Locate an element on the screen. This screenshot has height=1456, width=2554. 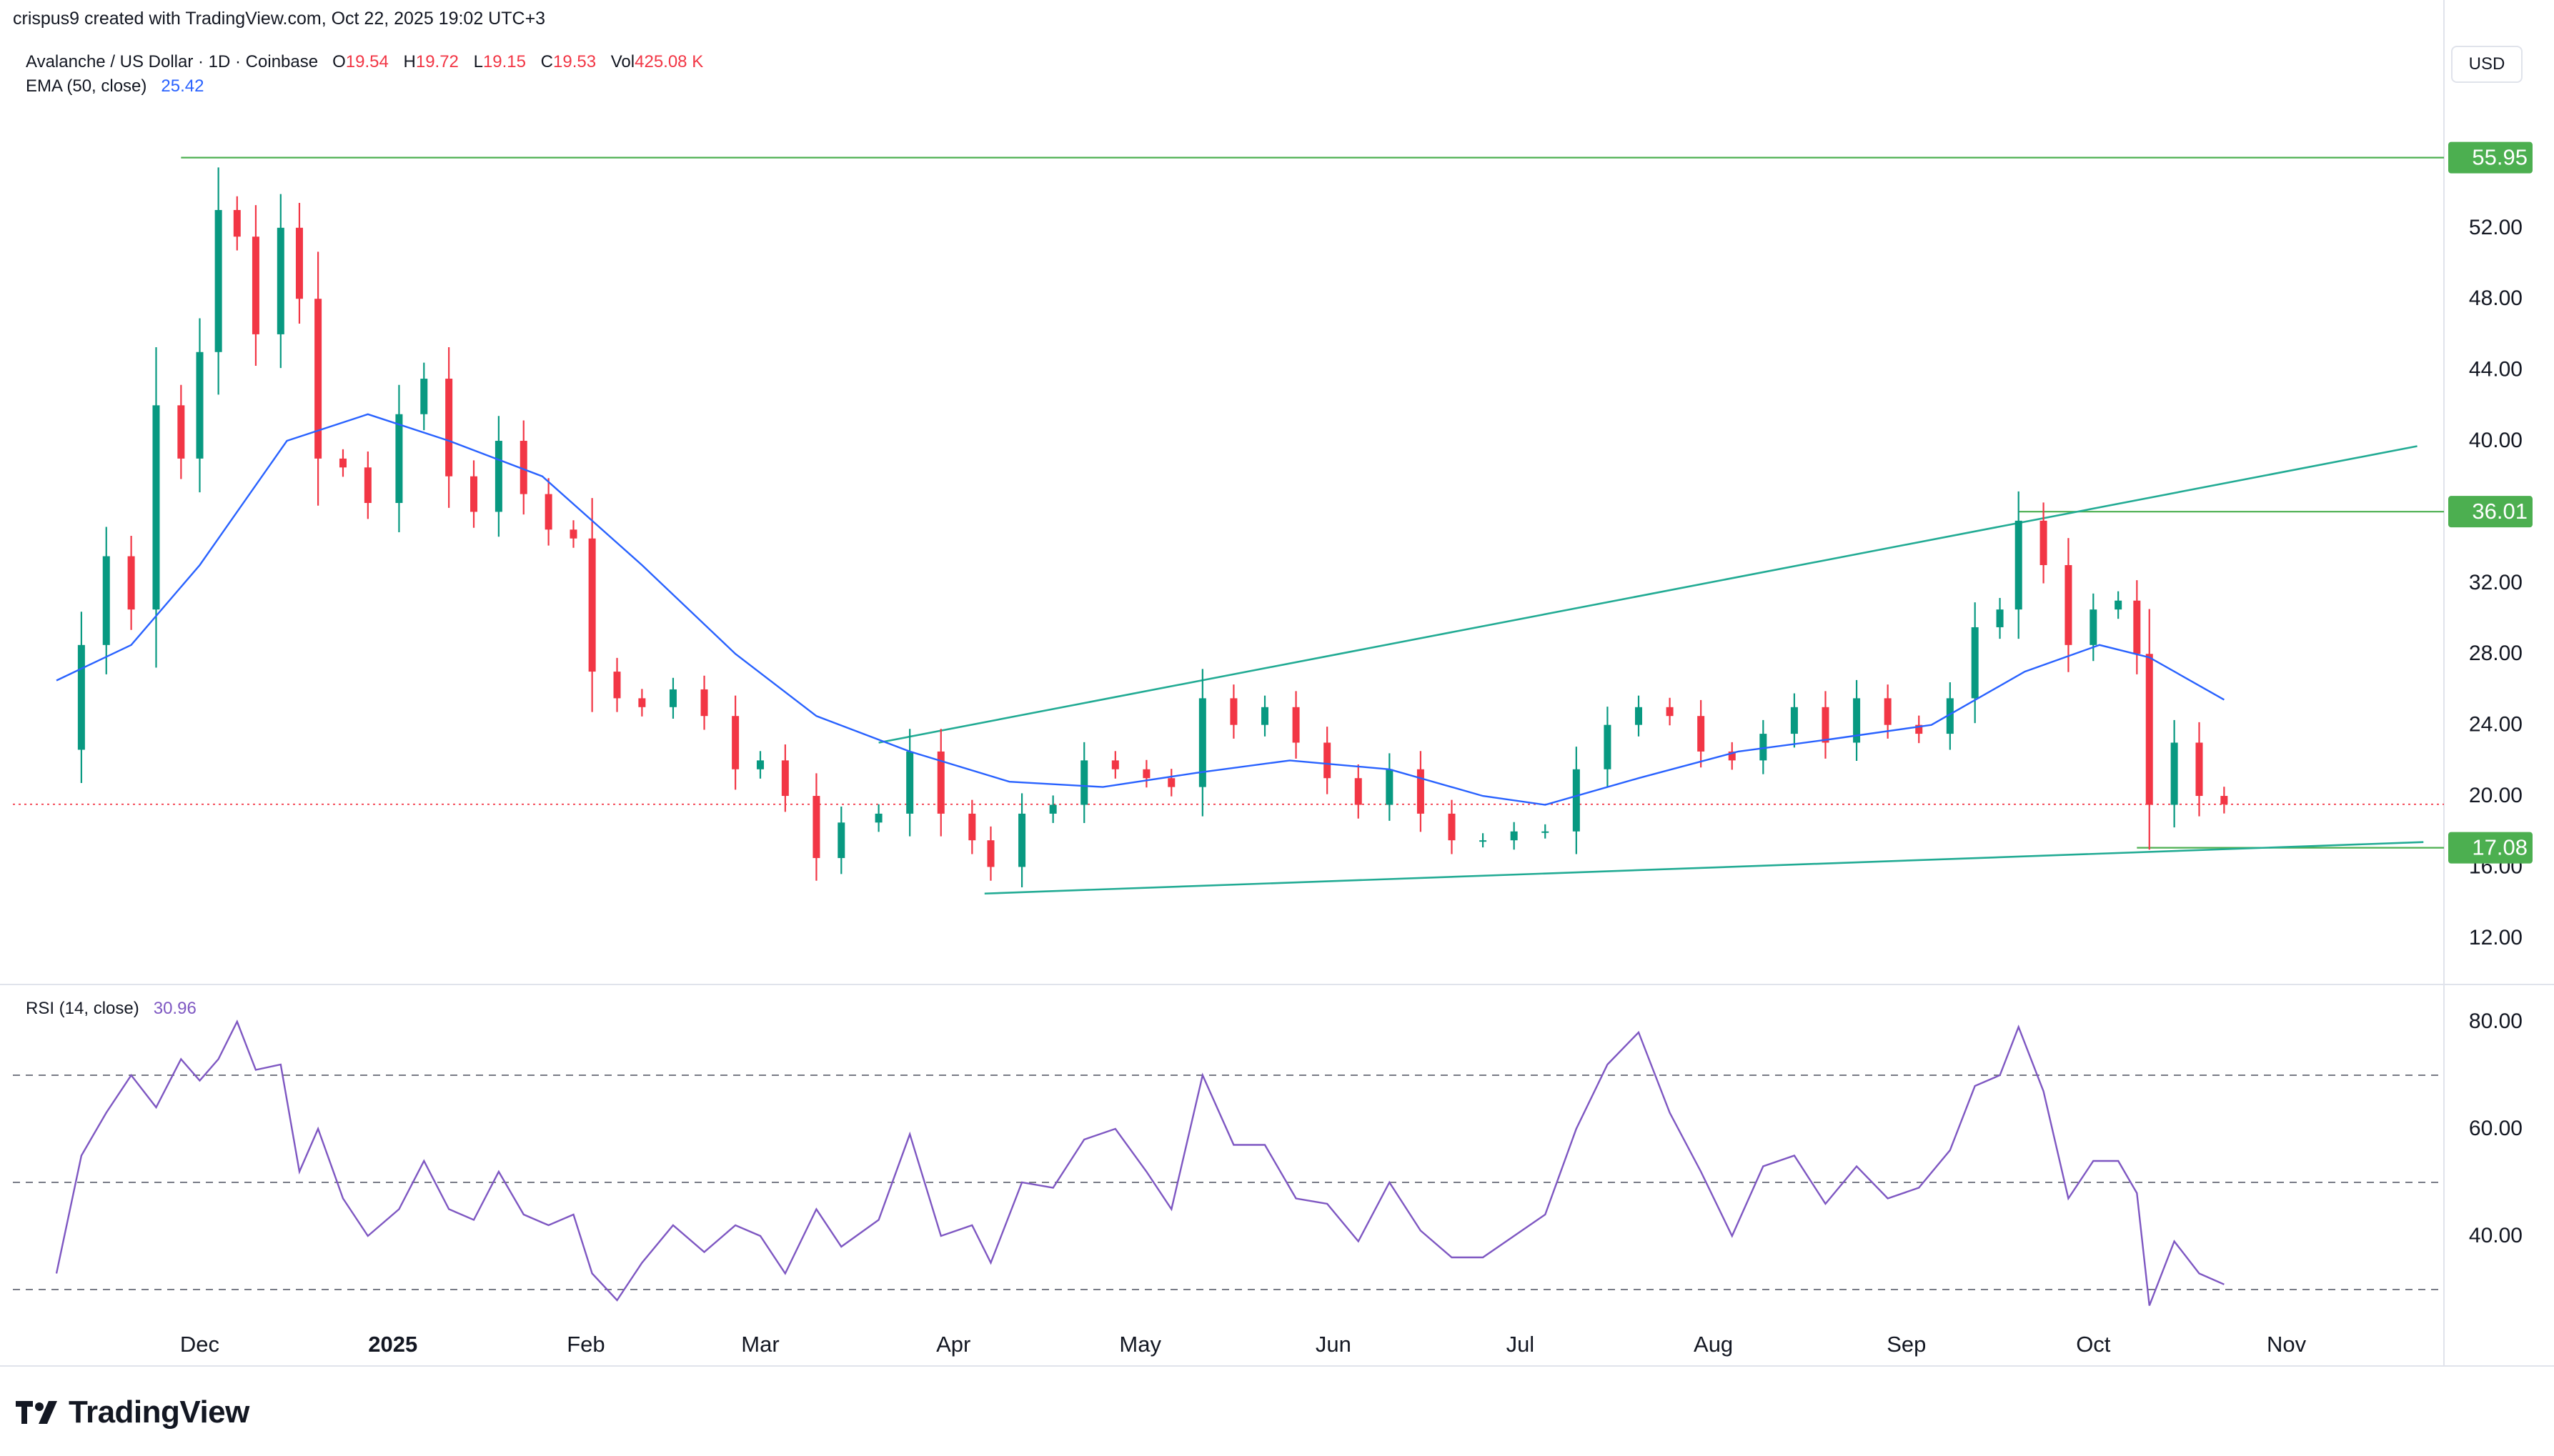
ema-value: 25.42 is located at coordinates (182, 86).